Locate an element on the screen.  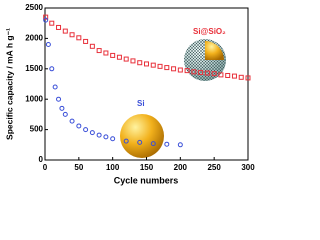
x-tick-label: 250 is located at coordinates (214, 167).